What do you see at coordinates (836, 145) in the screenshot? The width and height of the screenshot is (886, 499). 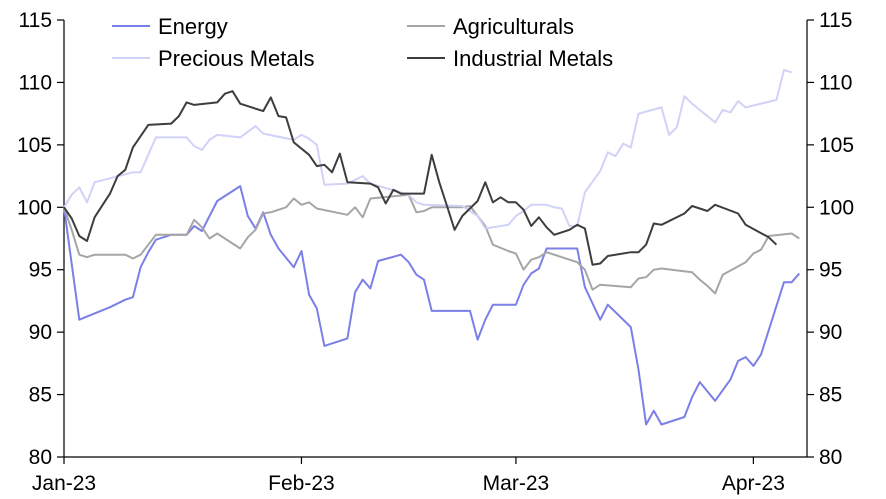 I see `right-y-tick-label: 105` at bounding box center [836, 145].